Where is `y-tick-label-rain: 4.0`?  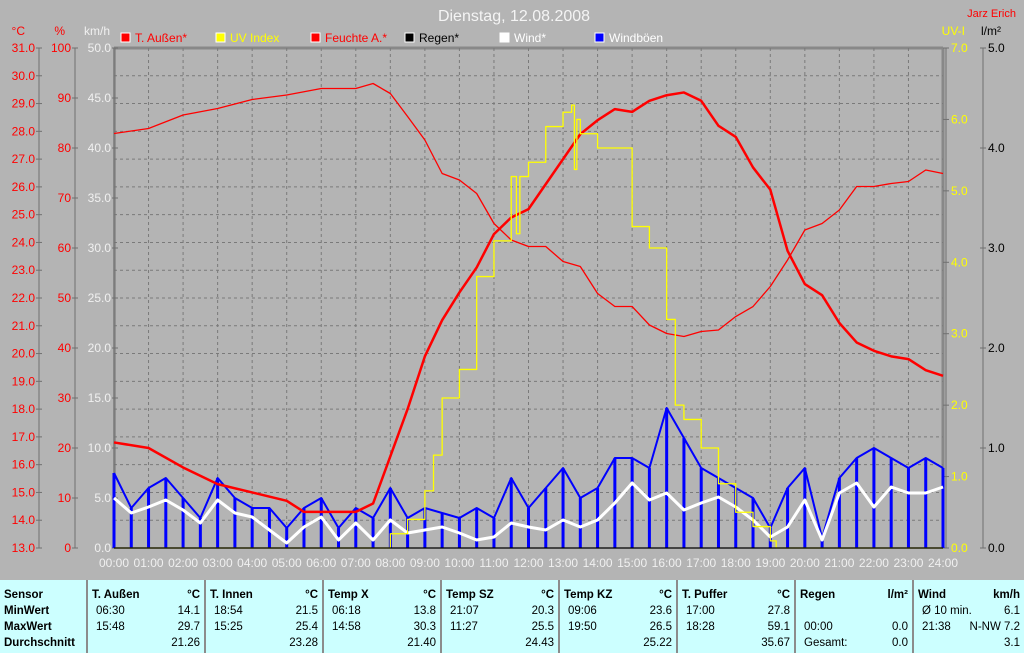
y-tick-label-rain: 4.0 is located at coordinates (996, 148).